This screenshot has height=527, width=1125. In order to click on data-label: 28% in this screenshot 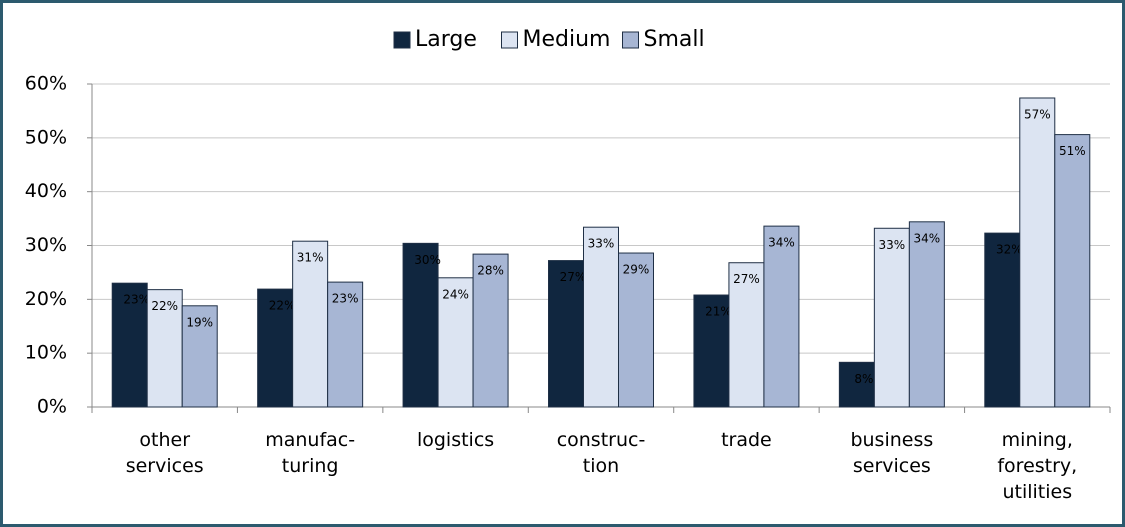, I will do `click(490, 271)`.